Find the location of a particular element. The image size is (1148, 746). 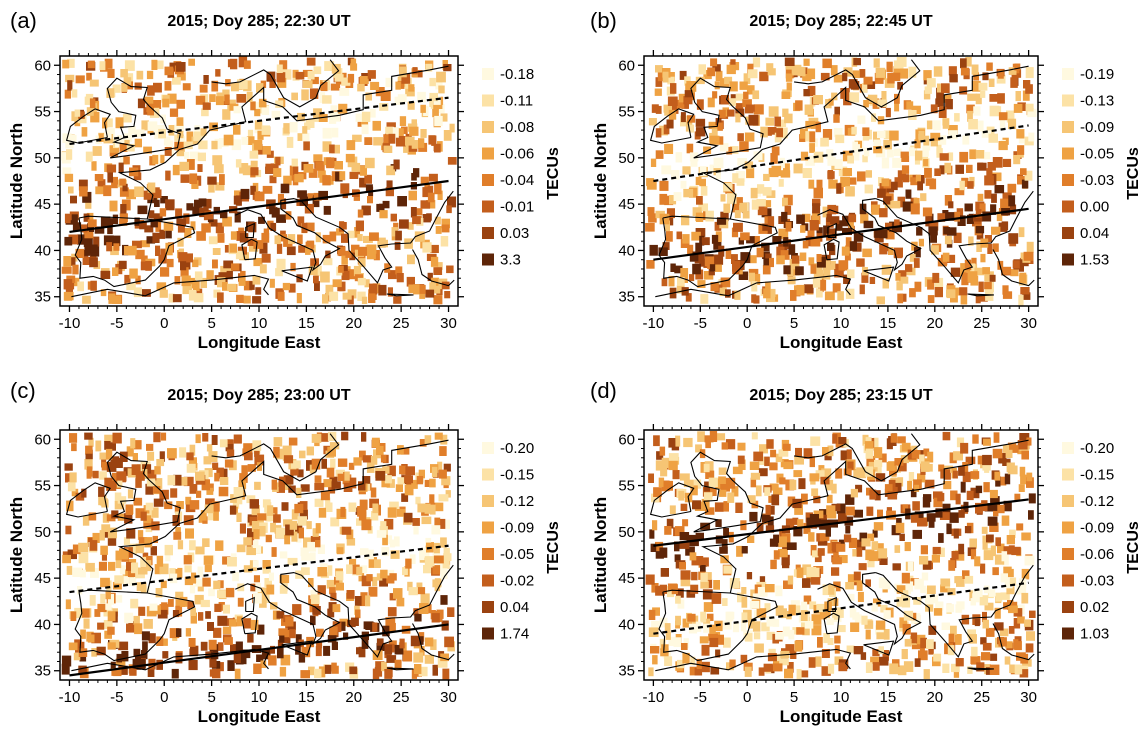

y-tick-label: 60 is located at coordinates (626, 439).